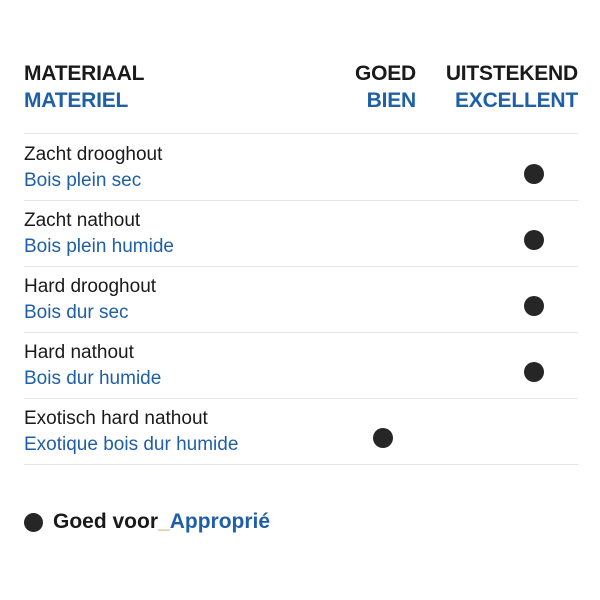 This screenshot has height=600, width=600. I want to click on column-header-excellent-fr: EXCELLENT, so click(516, 100).